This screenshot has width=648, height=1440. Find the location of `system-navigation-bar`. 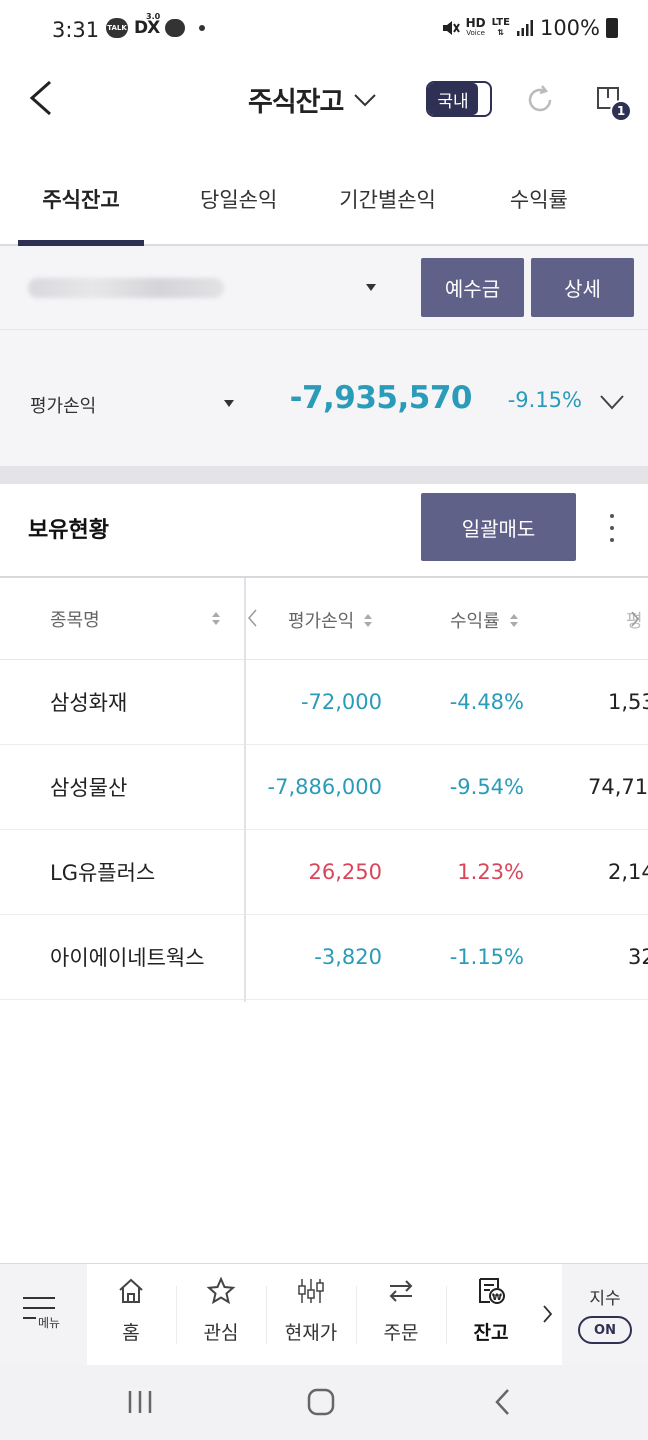

system-navigation-bar is located at coordinates (324, 1402).